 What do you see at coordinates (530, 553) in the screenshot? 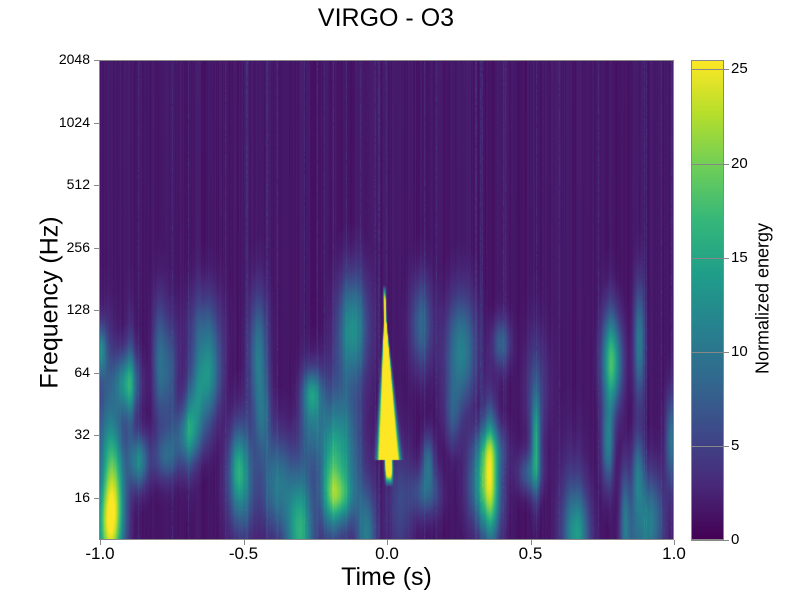
I see `x-tick-label: 0.5` at bounding box center [530, 553].